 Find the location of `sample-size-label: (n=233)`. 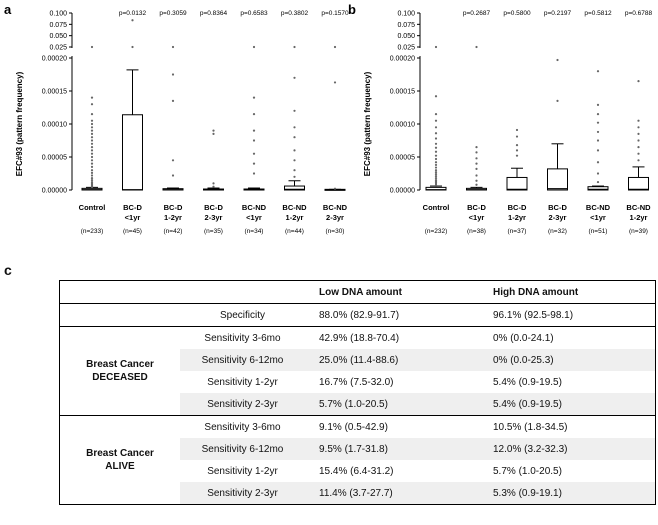

sample-size-label: (n=233) is located at coordinates (92, 231).